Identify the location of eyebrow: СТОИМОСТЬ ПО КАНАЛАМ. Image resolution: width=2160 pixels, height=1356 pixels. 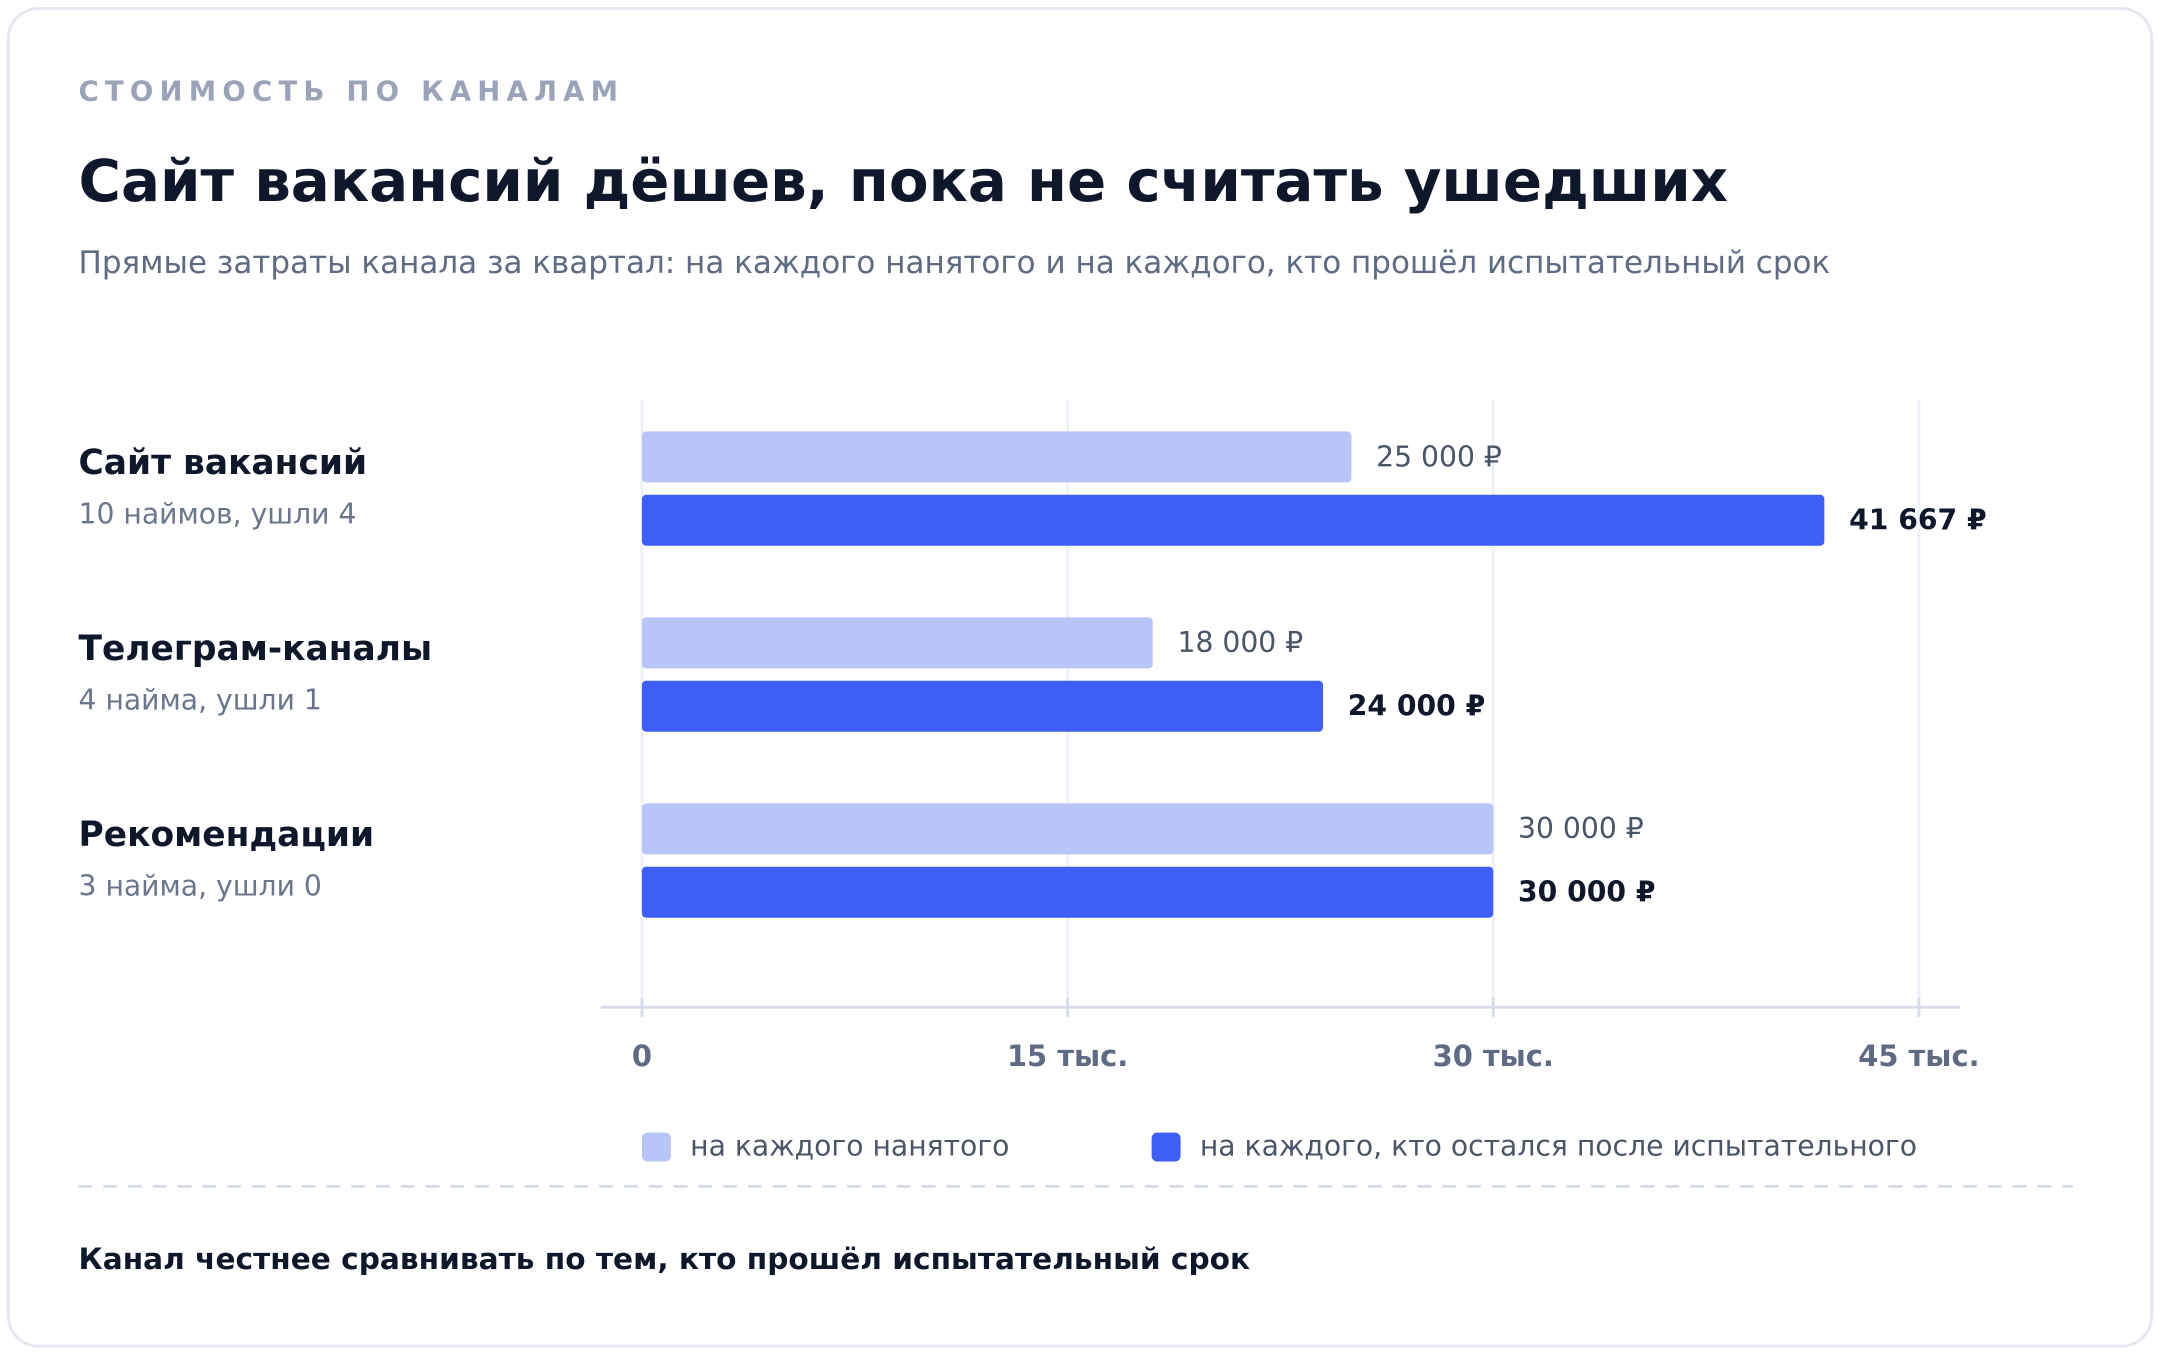
(352, 92).